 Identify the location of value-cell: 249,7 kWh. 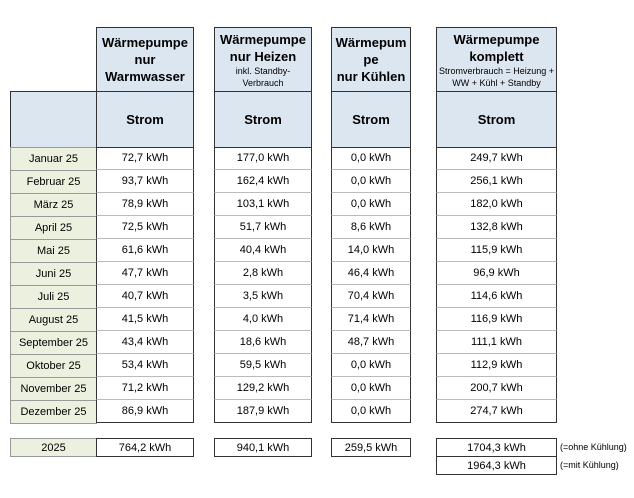
(496, 158).